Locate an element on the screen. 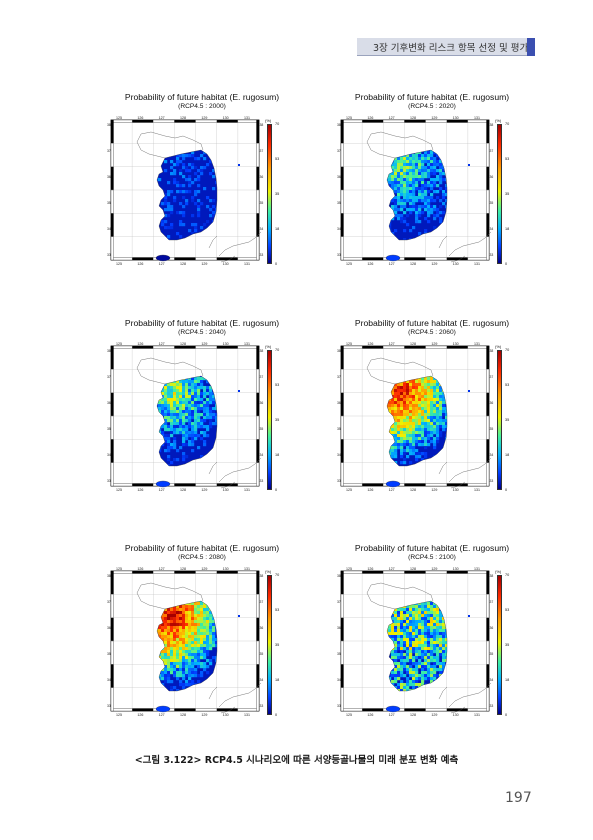 The image size is (593, 840). panel-subtitle: (RCP4.5 : 2020) is located at coordinates (432, 106).